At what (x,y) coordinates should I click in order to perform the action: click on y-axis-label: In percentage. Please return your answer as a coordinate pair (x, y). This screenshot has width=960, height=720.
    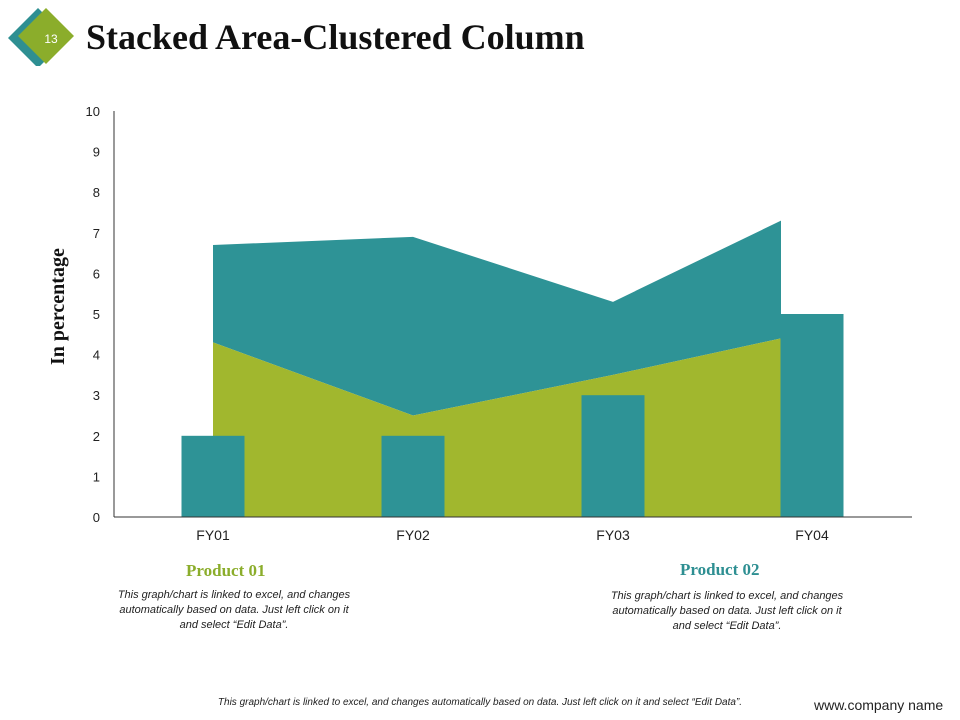
    Looking at the image, I should click on (58, 306).